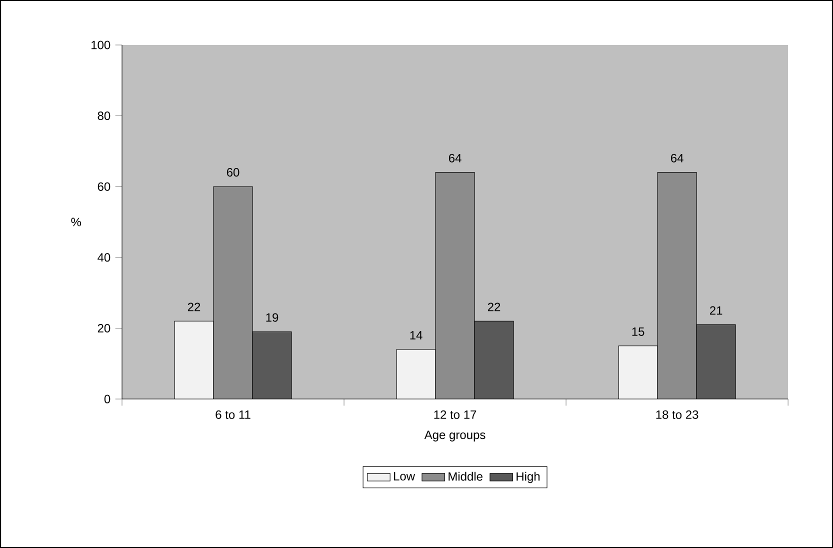  What do you see at coordinates (104, 116) in the screenshot?
I see `y-tick-label: 80` at bounding box center [104, 116].